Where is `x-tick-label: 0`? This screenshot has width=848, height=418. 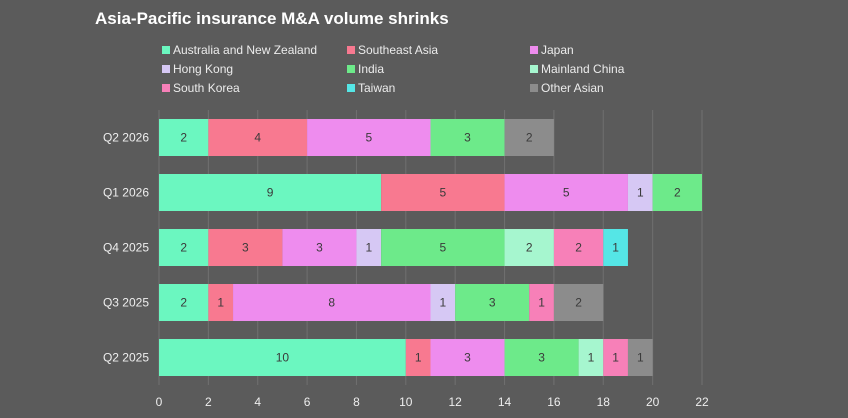 x-tick-label: 0 is located at coordinates (159, 402).